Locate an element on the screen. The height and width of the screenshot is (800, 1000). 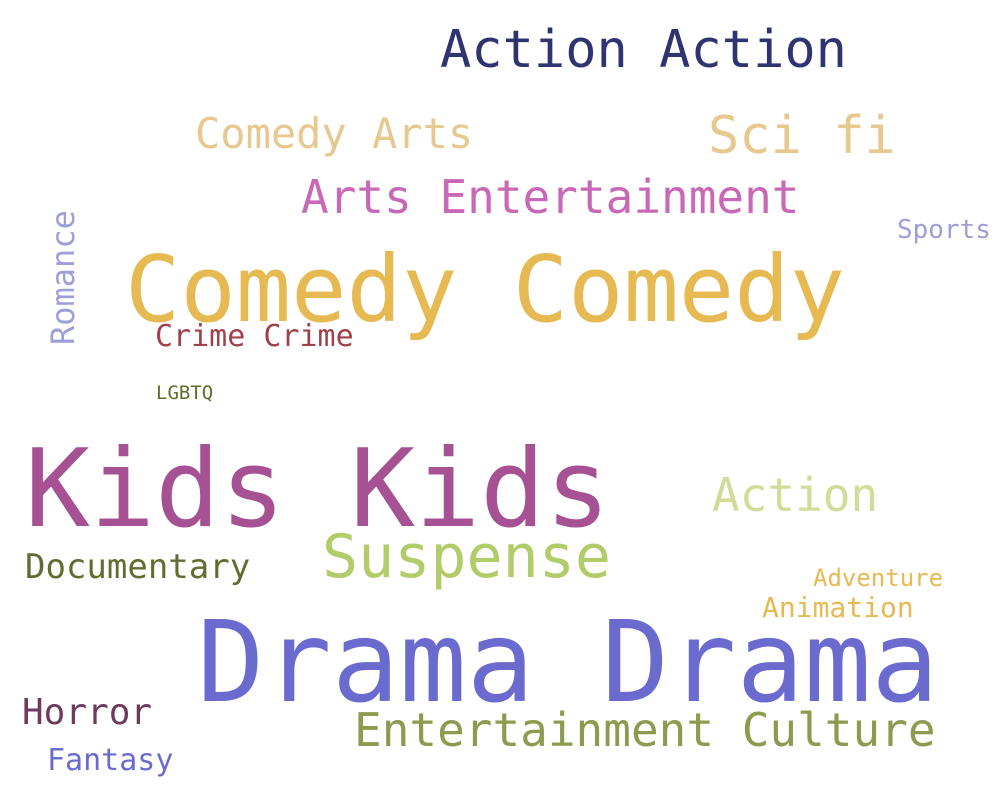
word-action-action: Action Action is located at coordinates (643, 50).